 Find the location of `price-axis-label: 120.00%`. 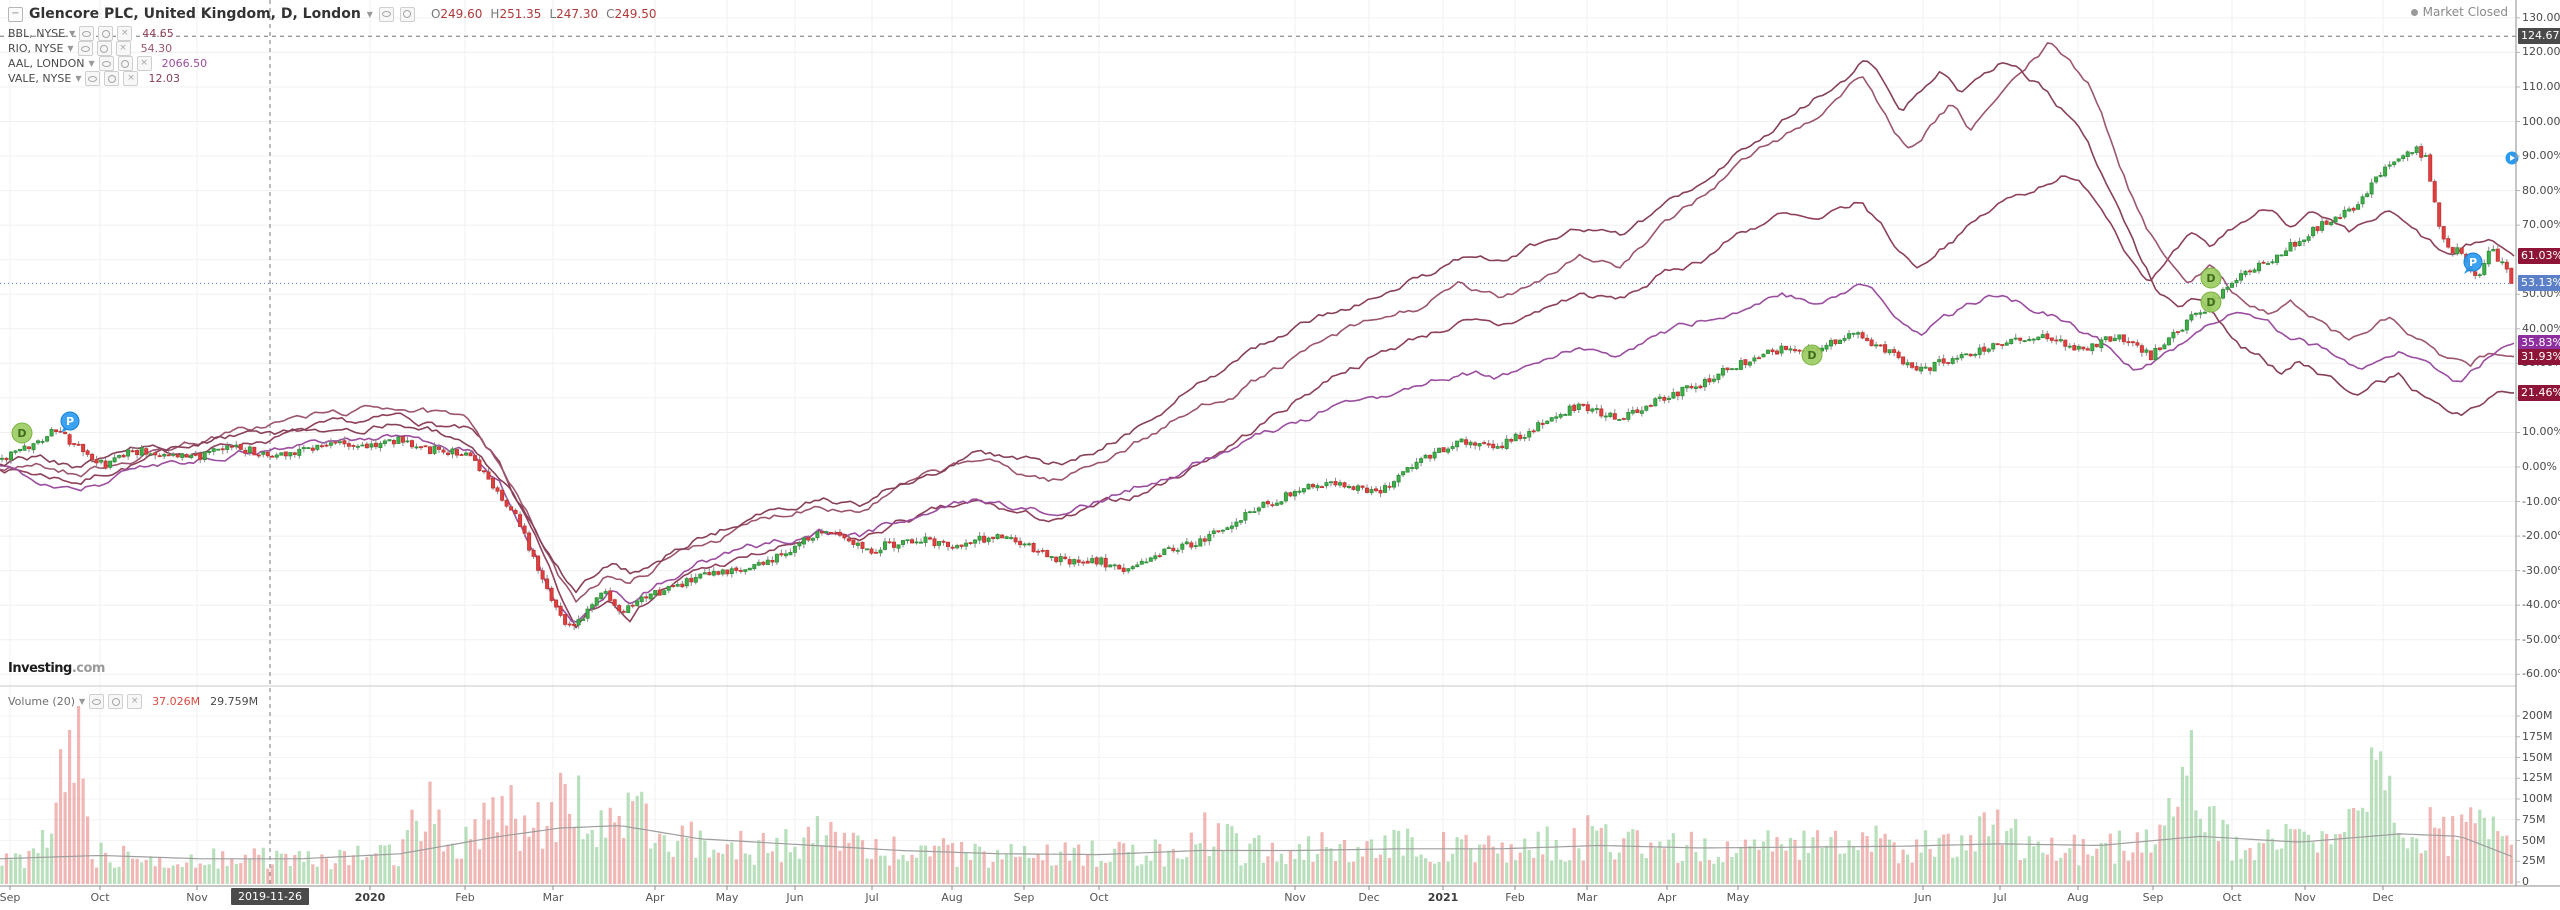

price-axis-label: 120.00% is located at coordinates (2541, 52).